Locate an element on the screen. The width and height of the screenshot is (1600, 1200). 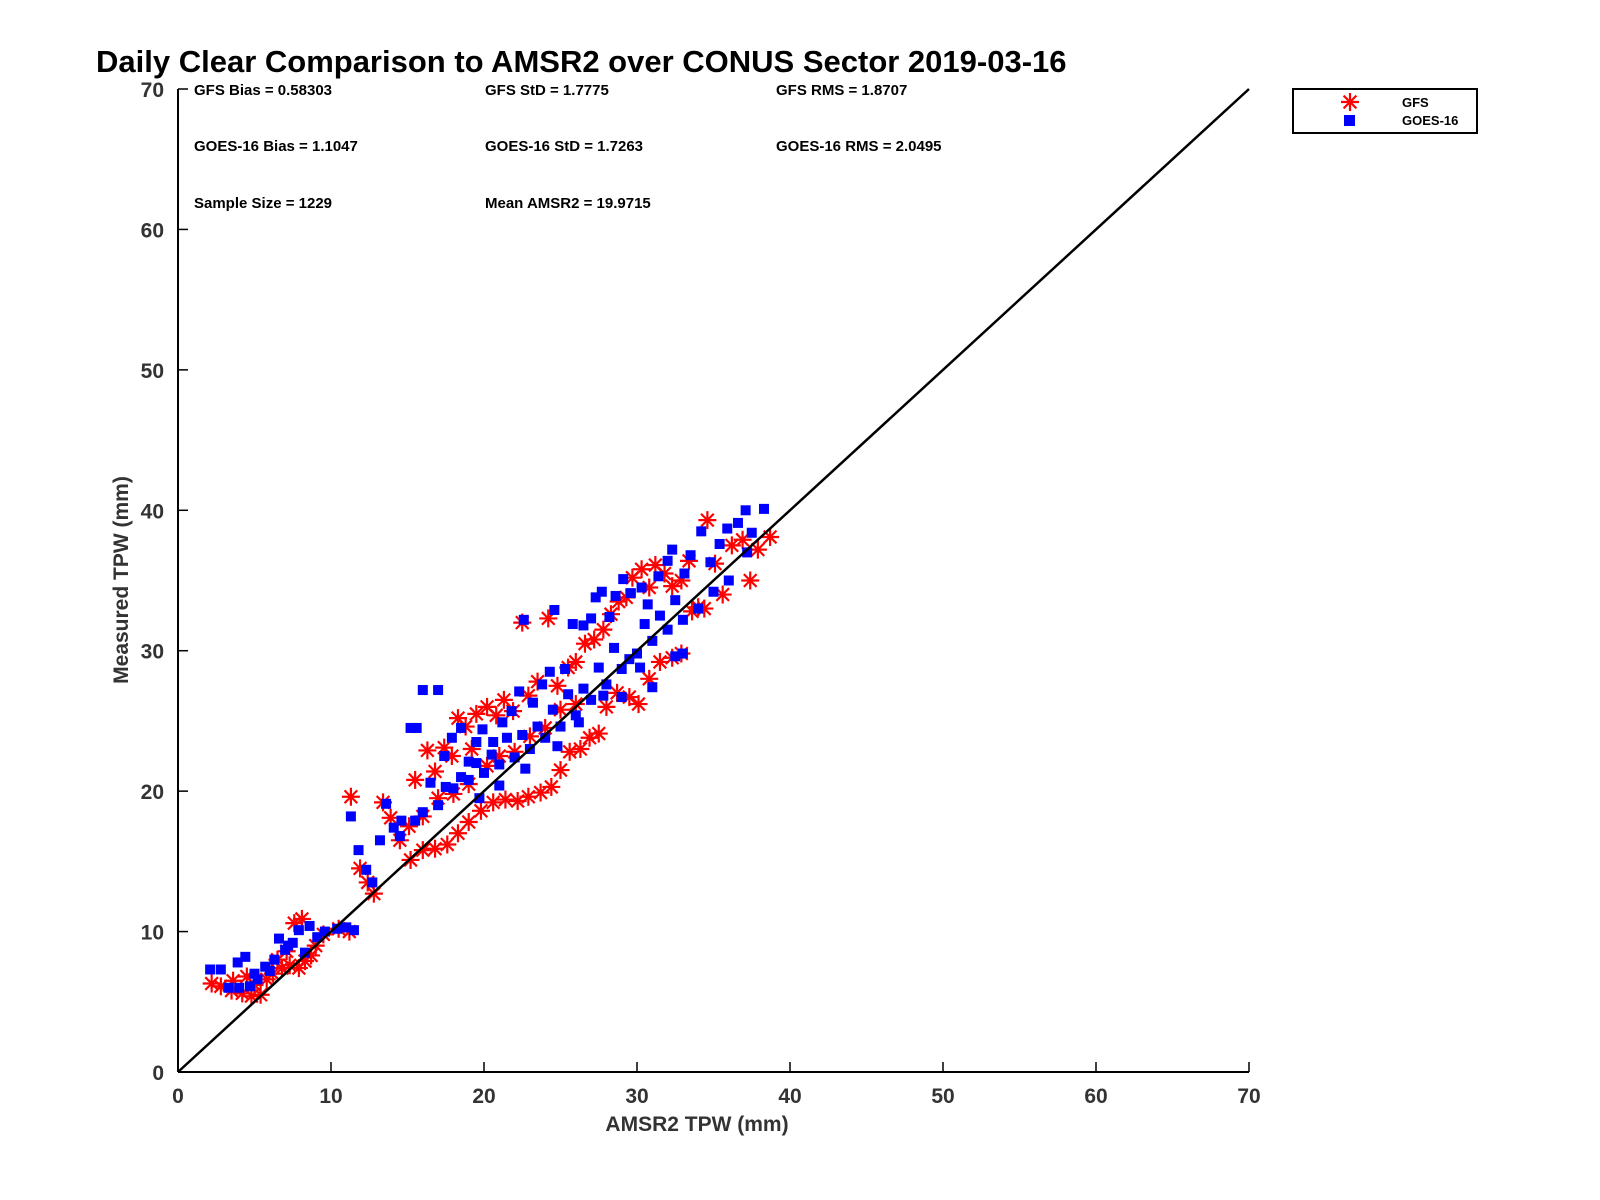
x-tick-label: 20 is located at coordinates (483, 1096).